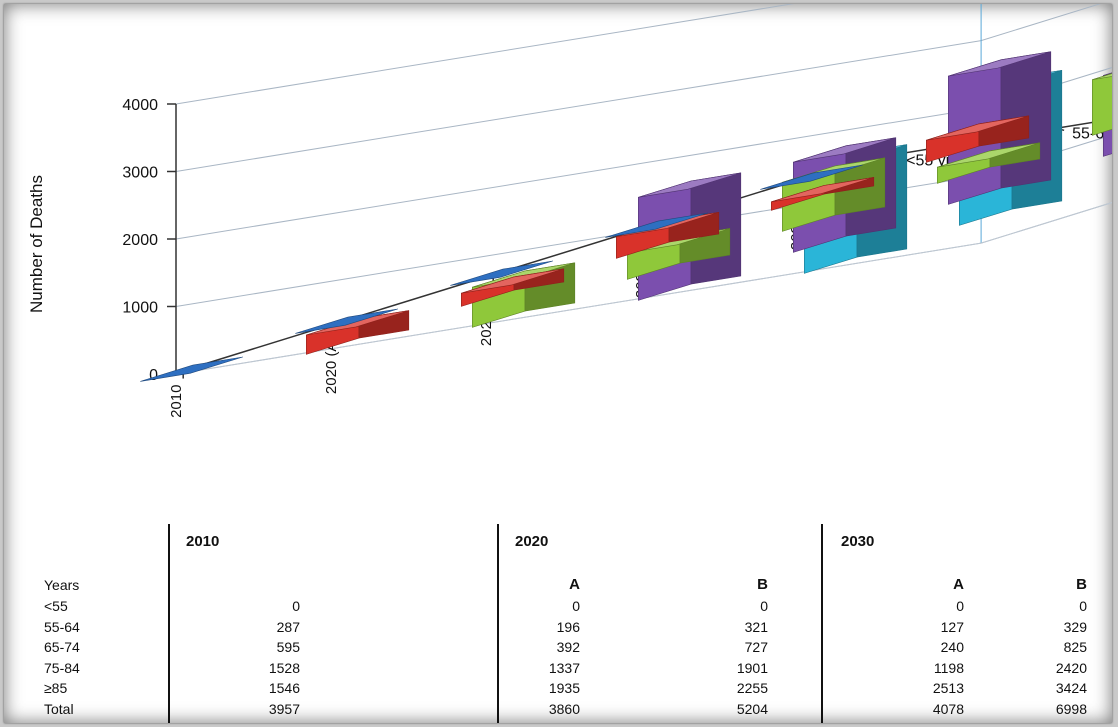 The image size is (1118, 727). I want to click on y-tick-label: 3000, so click(140, 173).